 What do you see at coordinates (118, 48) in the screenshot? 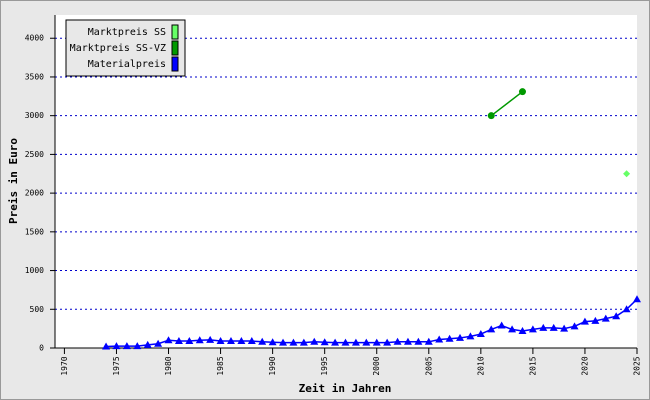
I see `legend-label: Marktpreis SS-VZ` at bounding box center [118, 48].